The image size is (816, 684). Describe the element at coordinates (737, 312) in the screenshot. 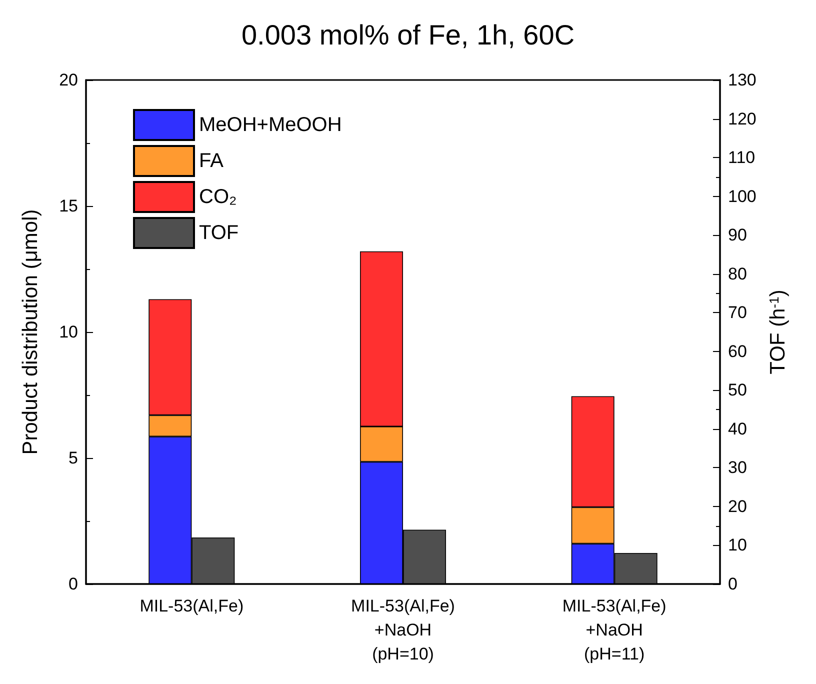

I see `y2-tick-label: 70` at that location.